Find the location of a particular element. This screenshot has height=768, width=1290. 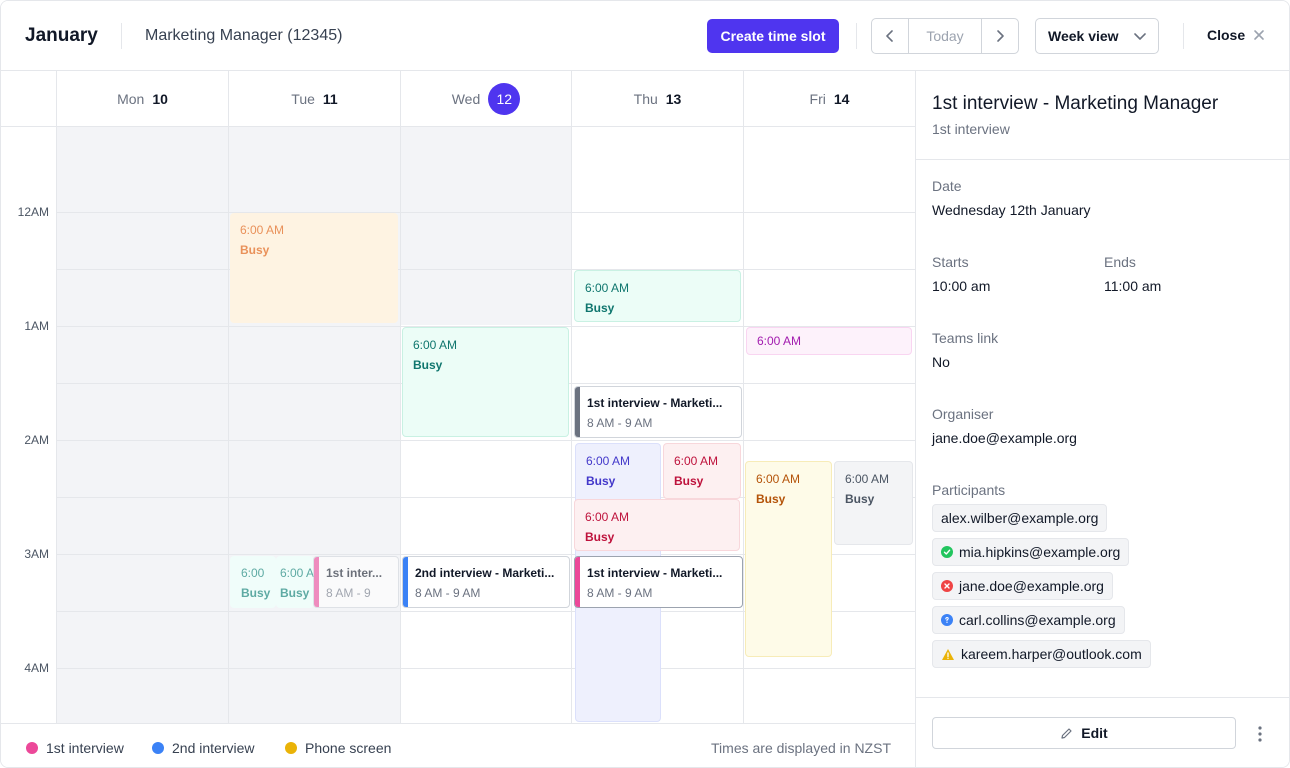

next-week-button is located at coordinates (1000, 36).